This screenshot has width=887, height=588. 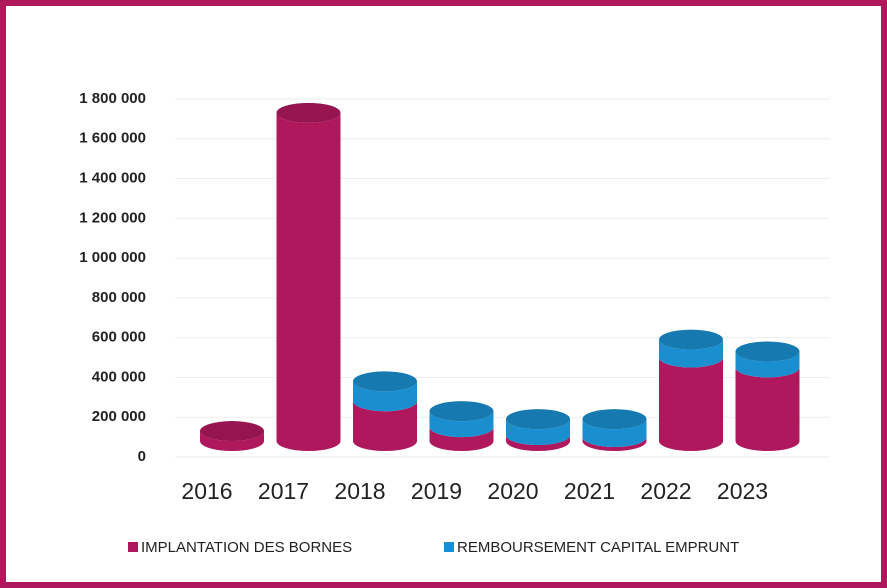 I want to click on y-tick-label: 400 000, so click(x=119, y=376).